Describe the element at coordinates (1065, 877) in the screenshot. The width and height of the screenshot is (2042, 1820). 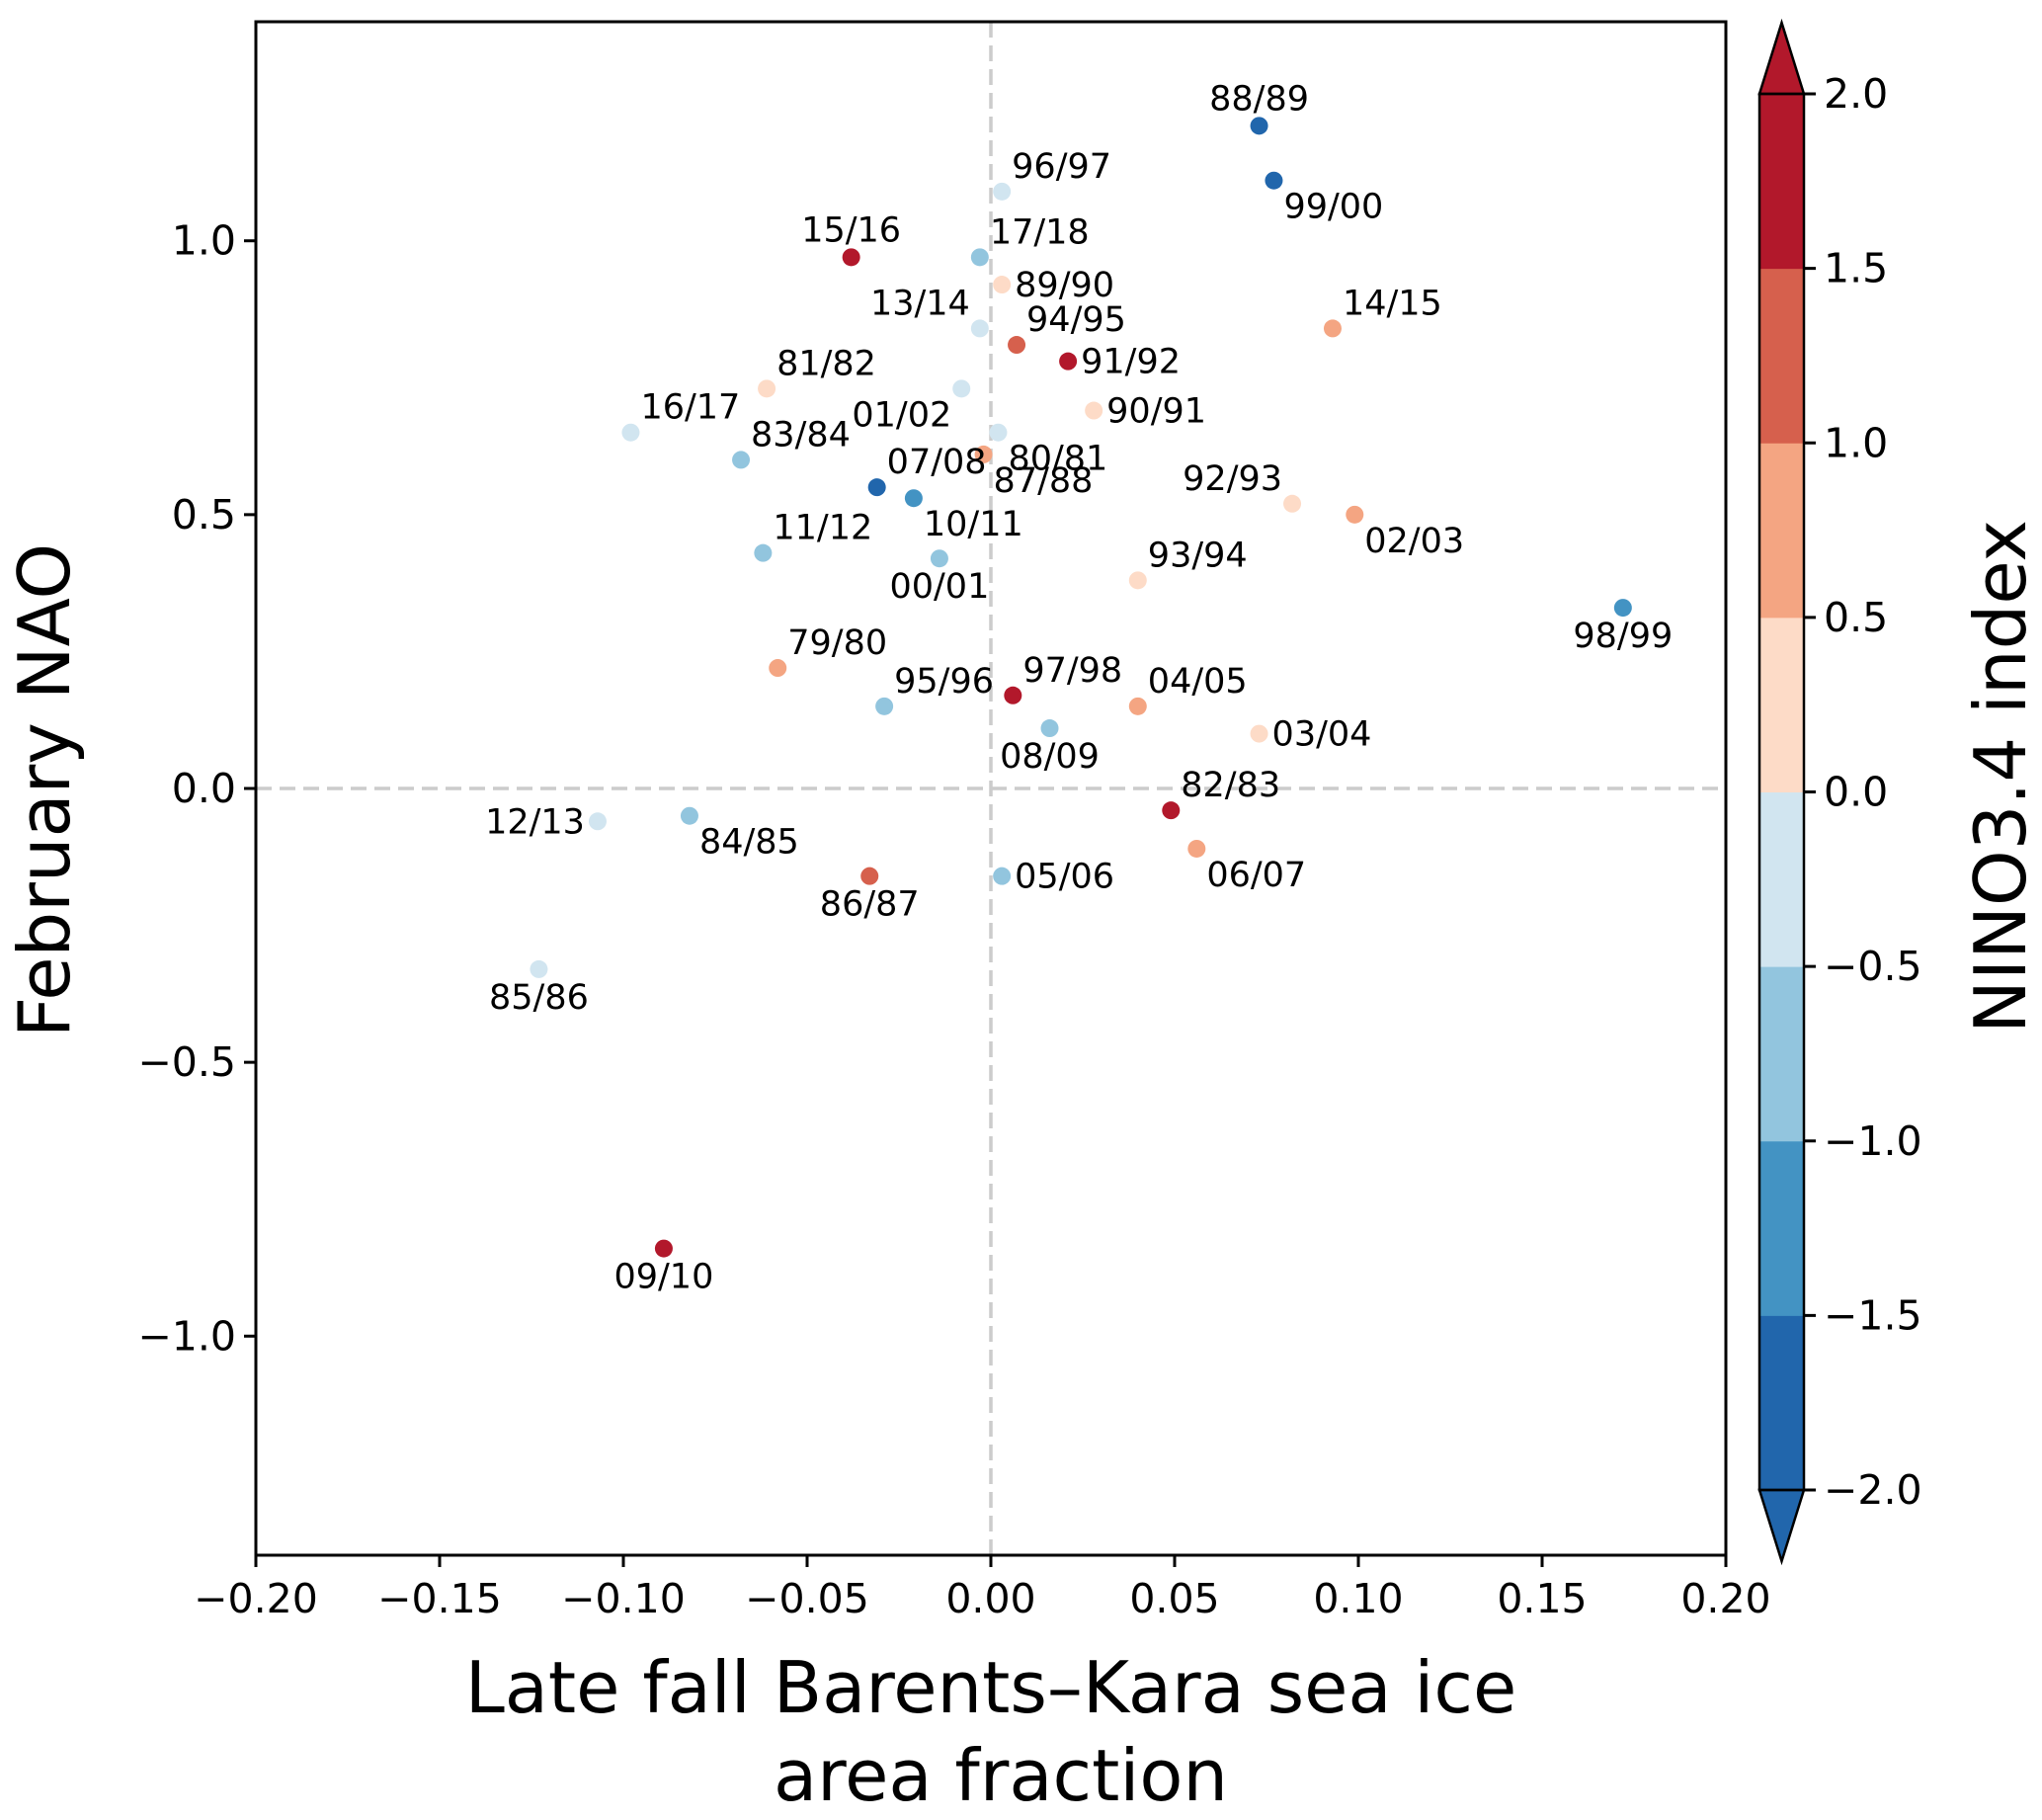
I see `point-label: 05/06` at that location.